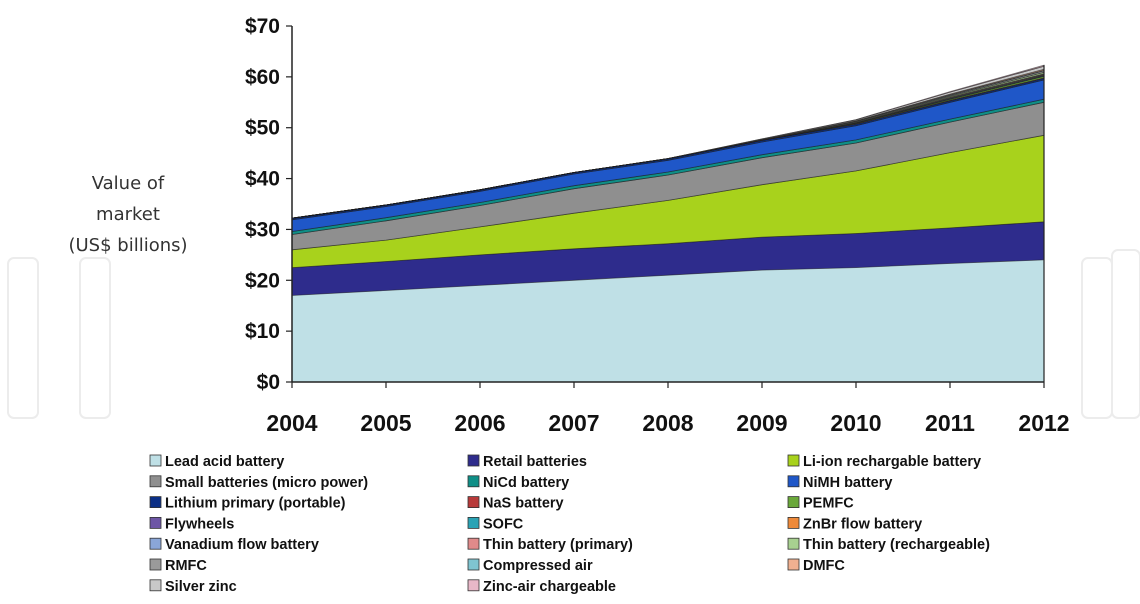 The image size is (1140, 604). What do you see at coordinates (266, 483) in the screenshot?
I see `legend-label: Small batteries (micro power)` at bounding box center [266, 483].